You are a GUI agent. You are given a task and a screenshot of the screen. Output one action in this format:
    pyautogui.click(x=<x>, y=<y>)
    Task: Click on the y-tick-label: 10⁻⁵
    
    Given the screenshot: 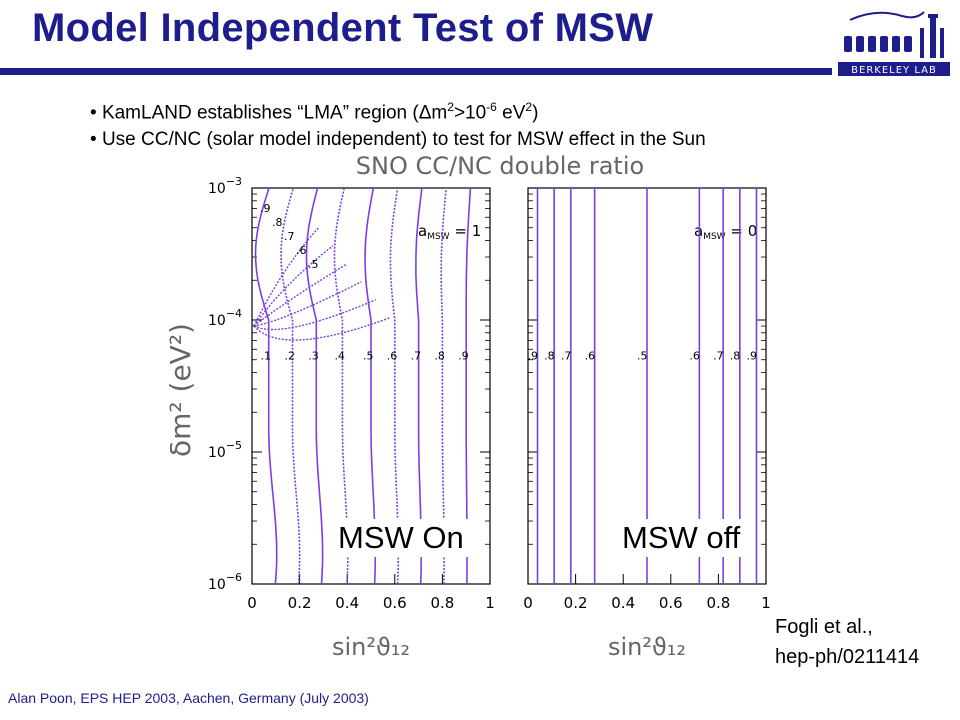 What is the action you would take?
    pyautogui.click(x=225, y=450)
    